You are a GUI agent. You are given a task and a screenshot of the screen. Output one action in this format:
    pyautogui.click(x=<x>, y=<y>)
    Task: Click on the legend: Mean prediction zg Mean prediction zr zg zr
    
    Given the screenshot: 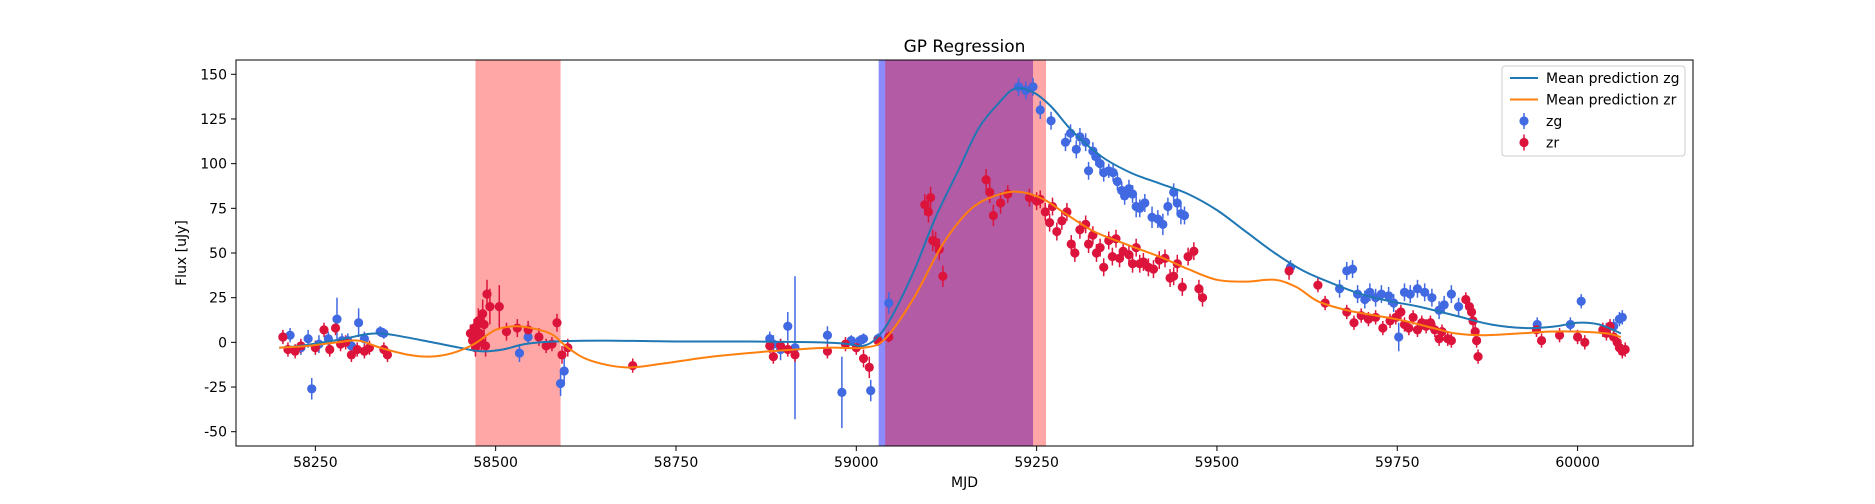 What is the action you would take?
    pyautogui.click(x=1593, y=111)
    